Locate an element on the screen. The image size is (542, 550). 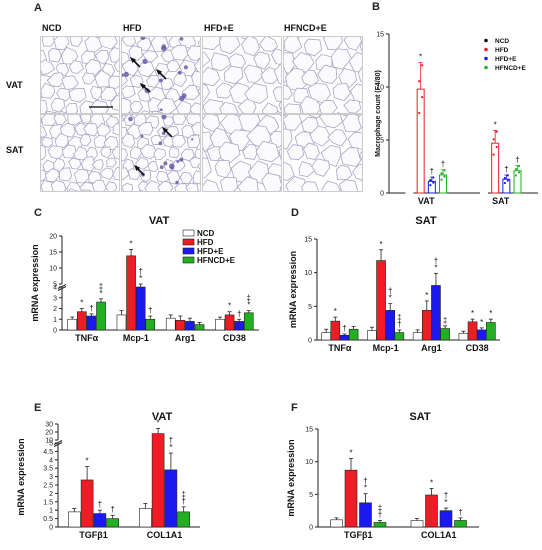
data-point-b-vat-hfd is located at coordinates (422, 97).